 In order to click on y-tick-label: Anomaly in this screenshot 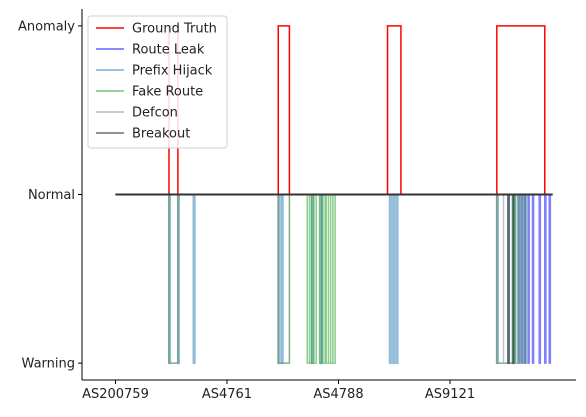, I will do `click(46, 26)`.